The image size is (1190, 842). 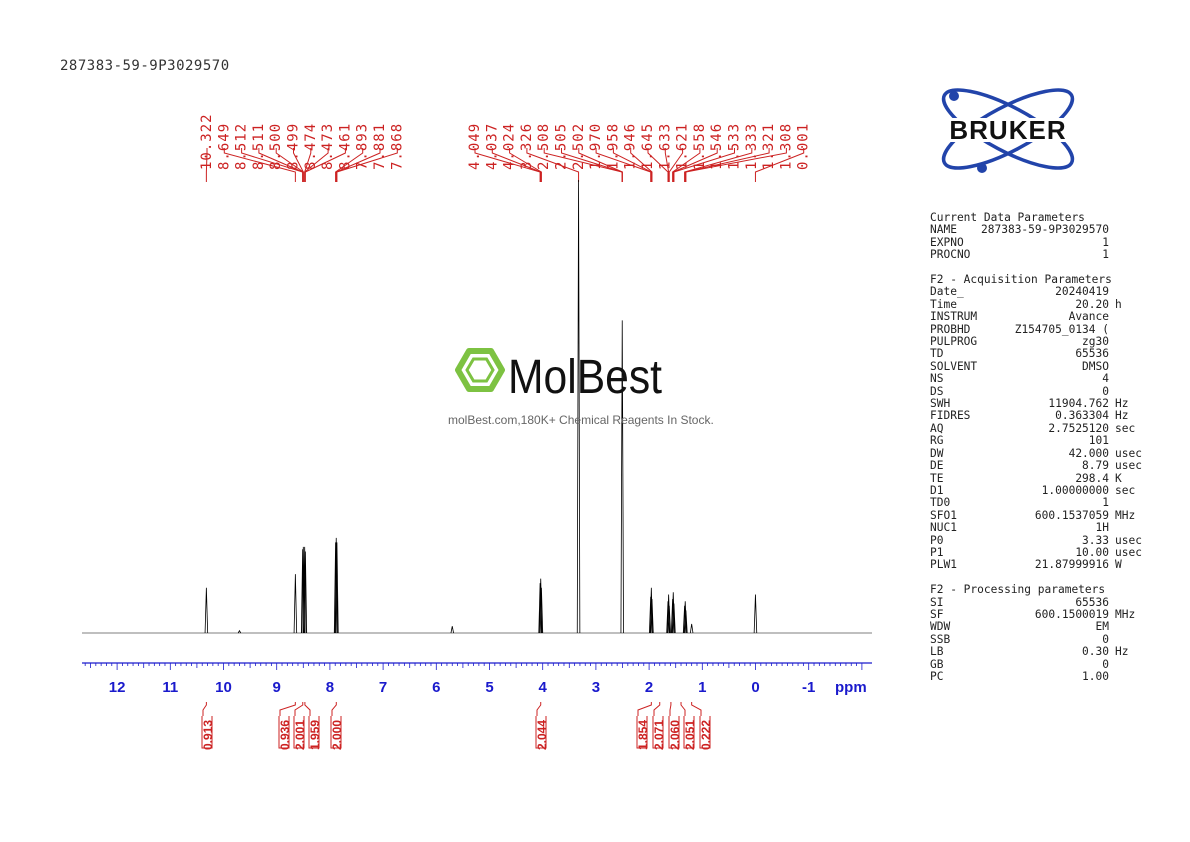 What do you see at coordinates (950, 255) in the screenshot?
I see `parameter-name: PROCNO` at bounding box center [950, 255].